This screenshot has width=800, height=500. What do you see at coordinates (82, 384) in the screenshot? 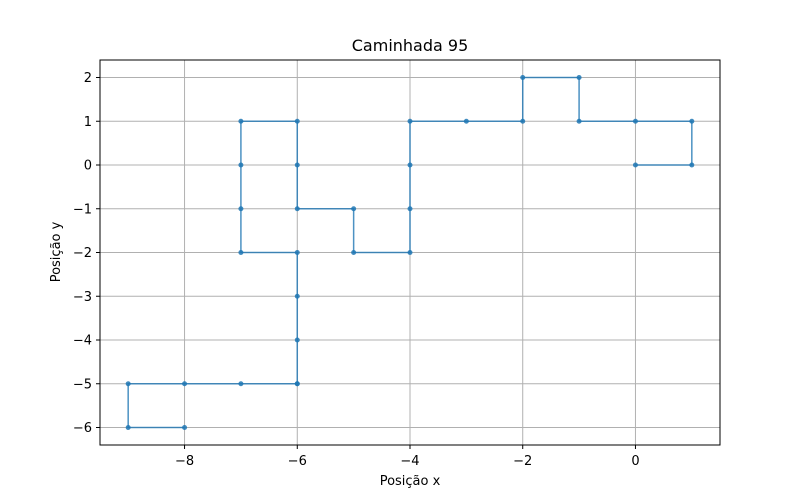
I see `y-tick-label: −5` at bounding box center [82, 384].